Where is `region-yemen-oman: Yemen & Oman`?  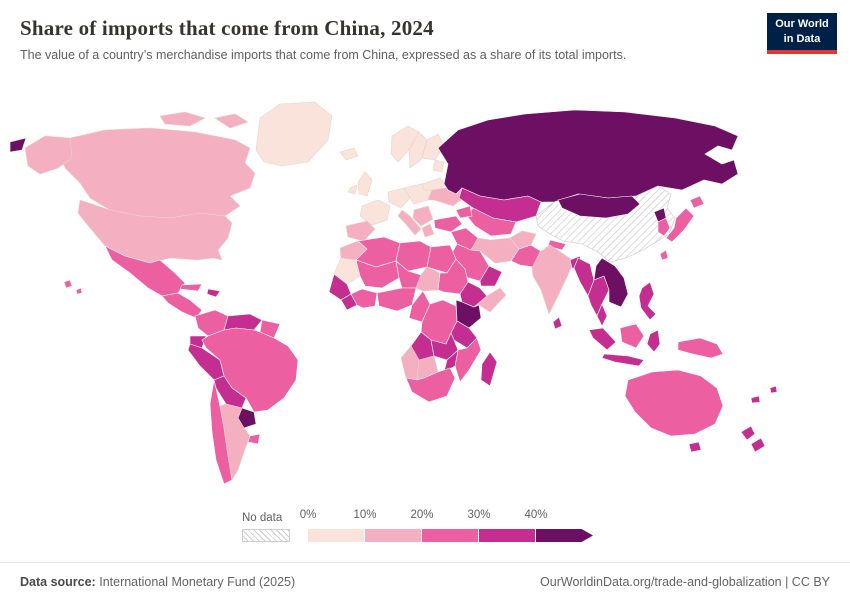
region-yemen-oman: Yemen & Oman is located at coordinates (491, 276).